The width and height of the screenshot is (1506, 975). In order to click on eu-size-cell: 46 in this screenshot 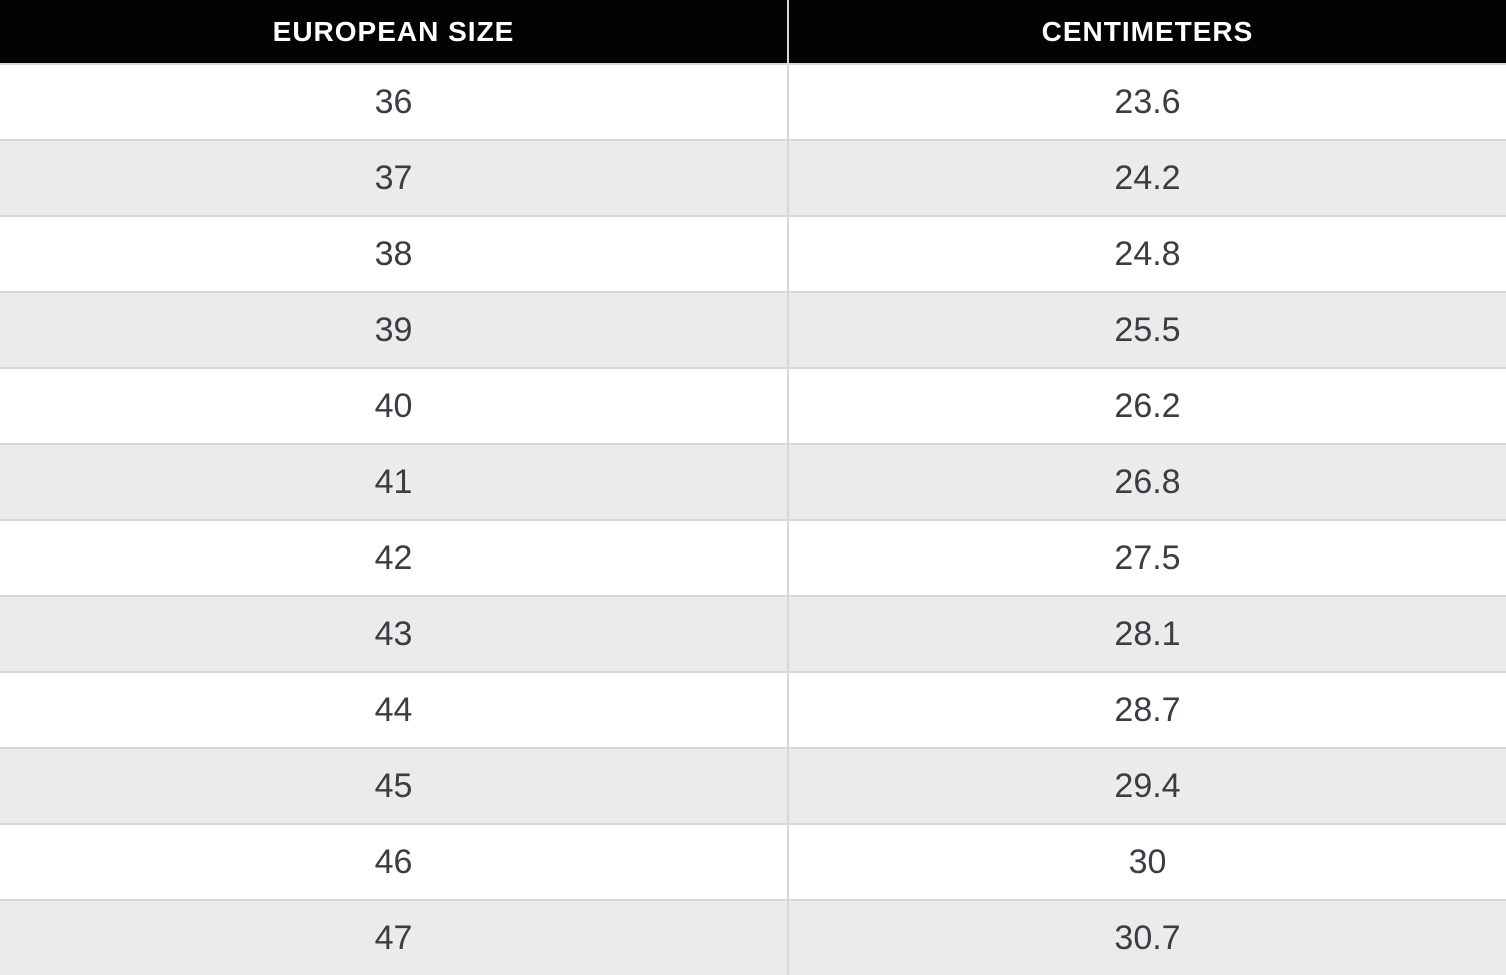, I will do `click(394, 861)`.